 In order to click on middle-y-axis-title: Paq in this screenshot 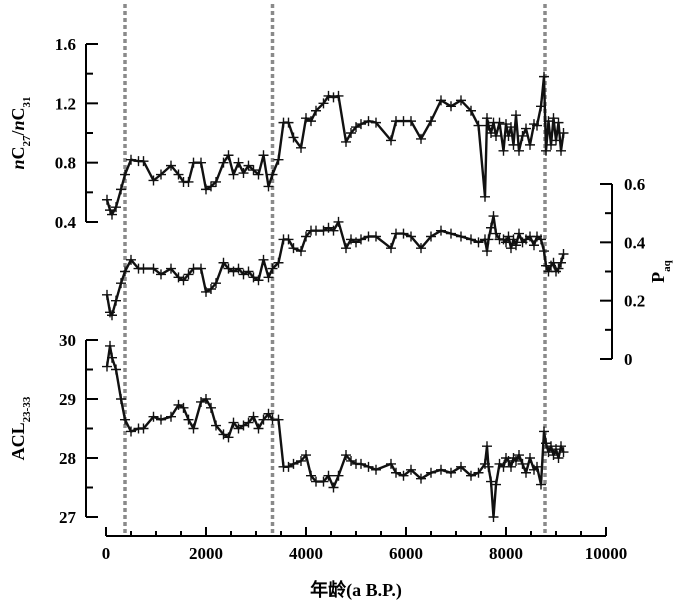, I will do `click(660, 271)`.